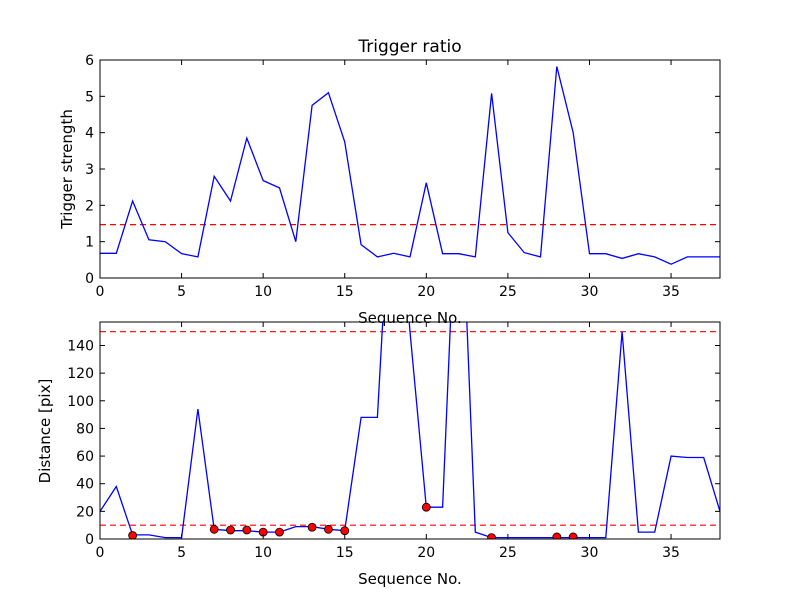  I want to click on y-tick-label: 140, so click(80, 346).